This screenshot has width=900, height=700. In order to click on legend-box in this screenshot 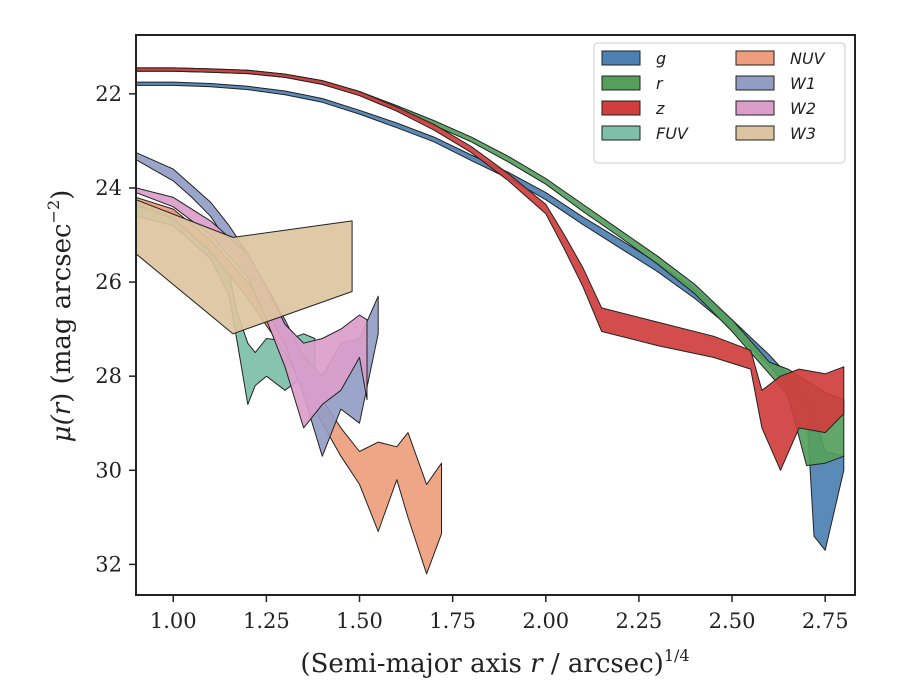, I will do `click(719, 103)`.